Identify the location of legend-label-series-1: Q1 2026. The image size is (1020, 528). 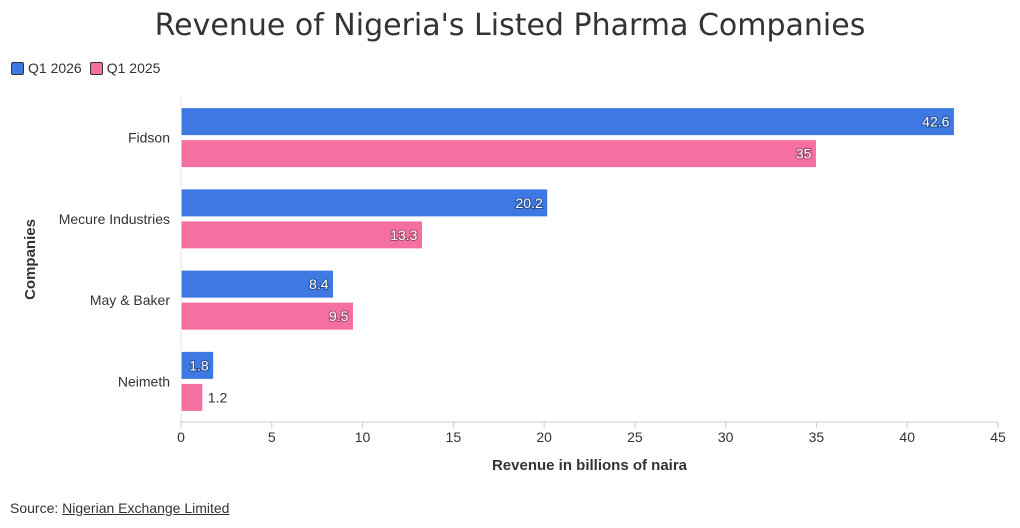
(55, 68).